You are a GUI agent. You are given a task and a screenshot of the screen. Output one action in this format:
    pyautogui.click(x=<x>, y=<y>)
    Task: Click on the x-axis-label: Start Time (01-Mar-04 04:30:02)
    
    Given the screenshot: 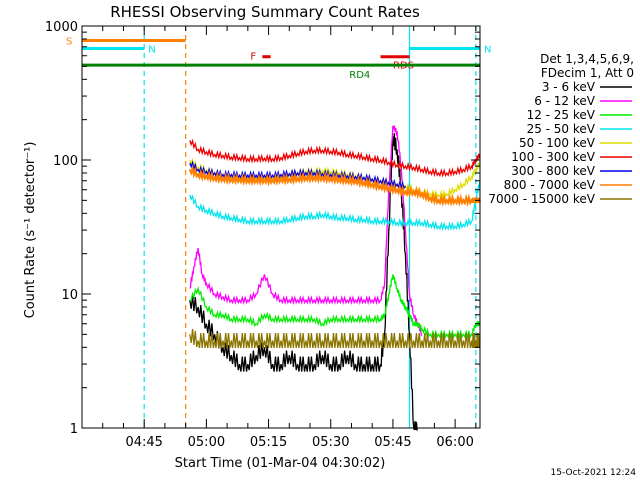 What is the action you would take?
    pyautogui.click(x=280, y=463)
    